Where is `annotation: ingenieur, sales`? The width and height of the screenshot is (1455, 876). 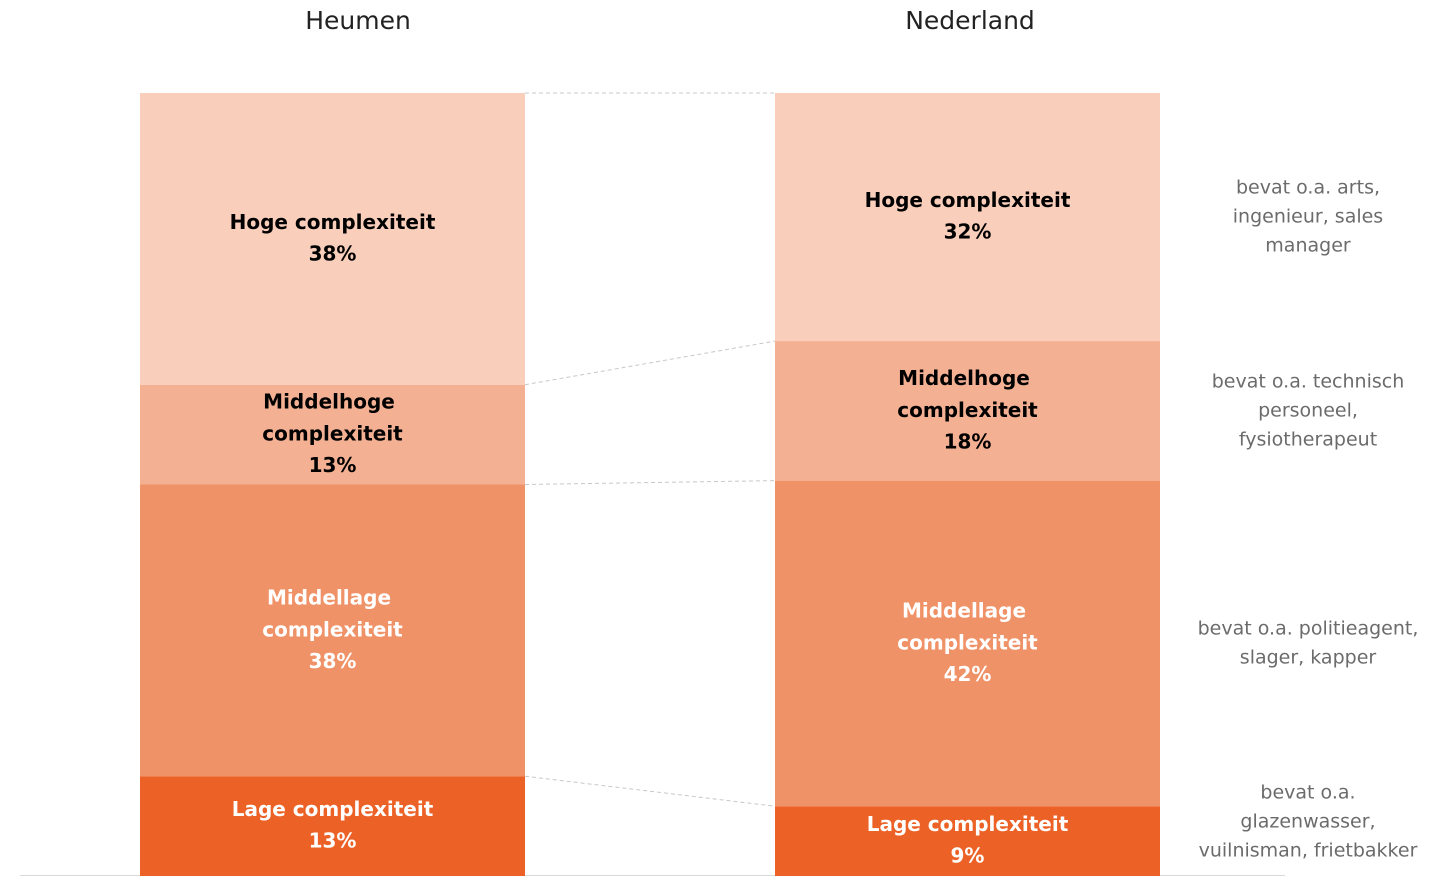 annotation: ingenieur, sales is located at coordinates (1308, 217).